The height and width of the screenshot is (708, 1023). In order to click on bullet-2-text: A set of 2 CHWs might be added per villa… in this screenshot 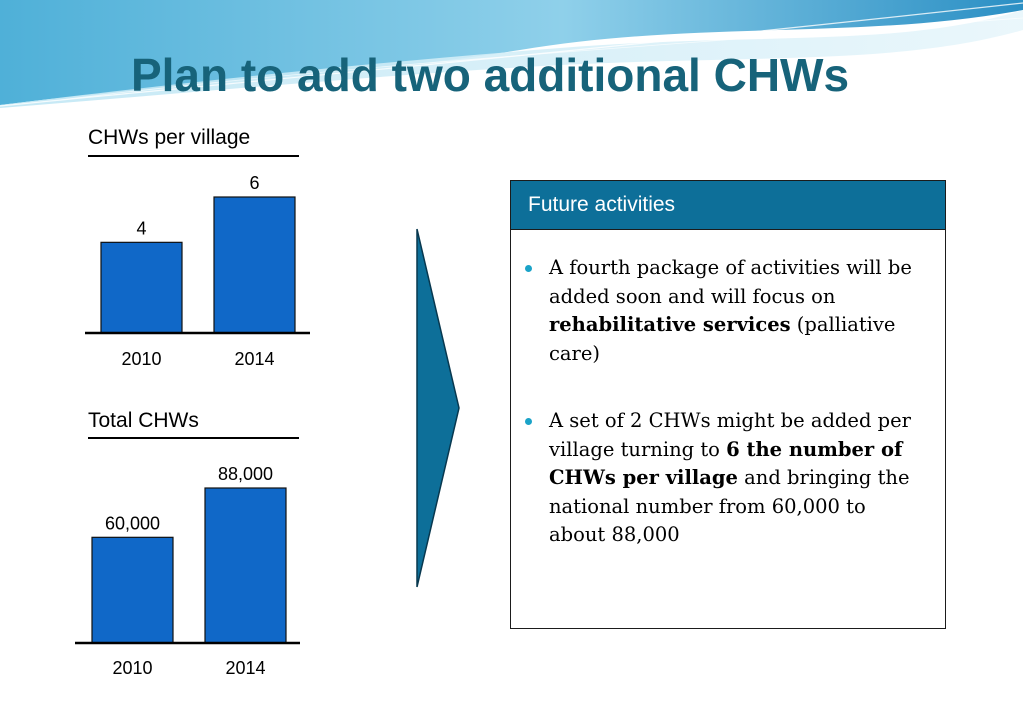, I will do `click(730, 435)`.